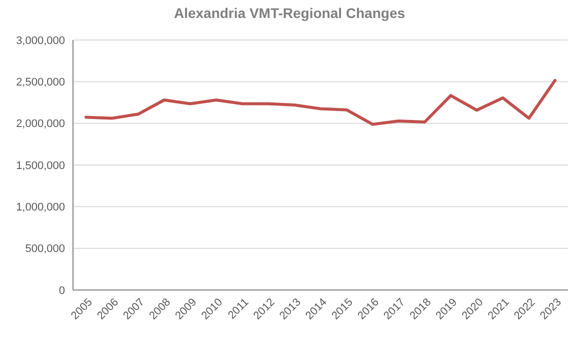 The width and height of the screenshot is (579, 347). What do you see at coordinates (61, 290) in the screenshot?
I see `y-tick-label: 0` at bounding box center [61, 290].